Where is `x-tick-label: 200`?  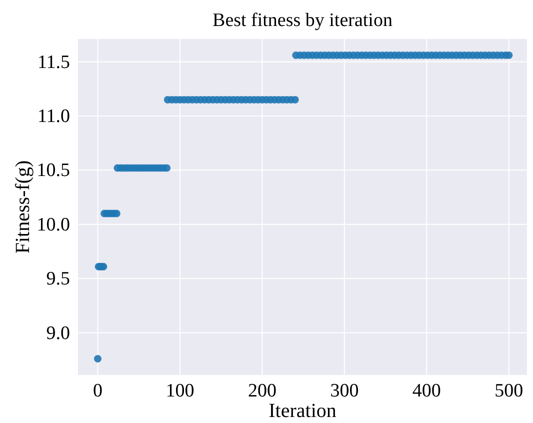 x-tick-label: 200 is located at coordinates (262, 391).